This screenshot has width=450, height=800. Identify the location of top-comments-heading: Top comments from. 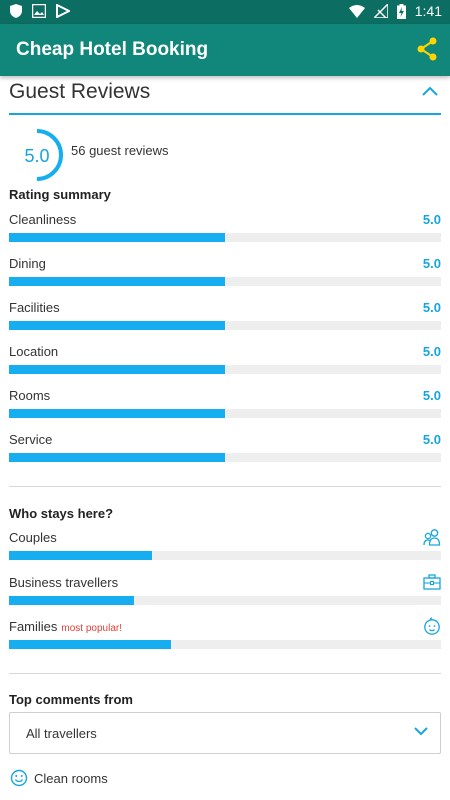
(71, 699).